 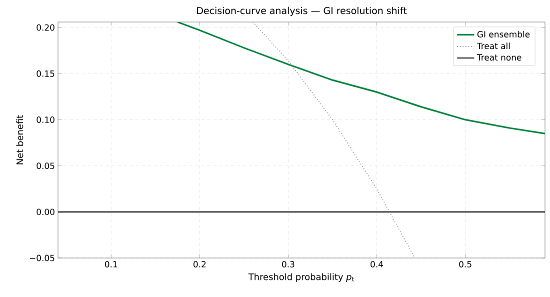 I want to click on x-axis-title: Threshold probability p$_{t}$, so click(x=301, y=277).